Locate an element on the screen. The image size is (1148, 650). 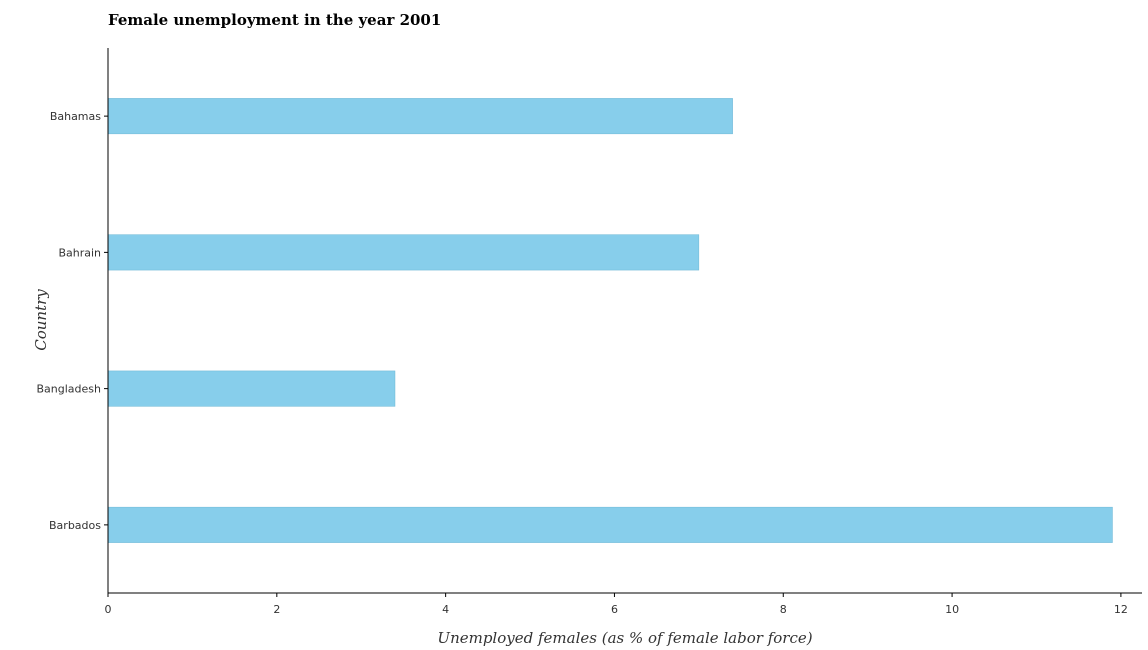
x-tick-label: 0 is located at coordinates (108, 609).